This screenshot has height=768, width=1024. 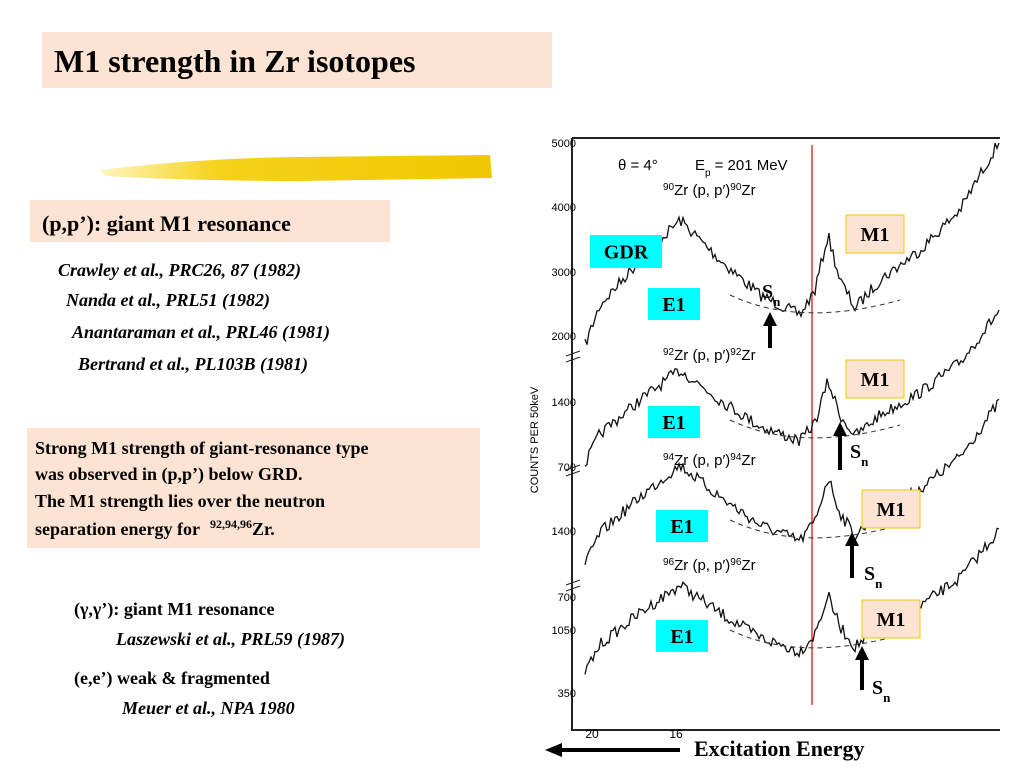 I want to click on slide-title: M1 strength in Zr isotopes, so click(x=235, y=61).